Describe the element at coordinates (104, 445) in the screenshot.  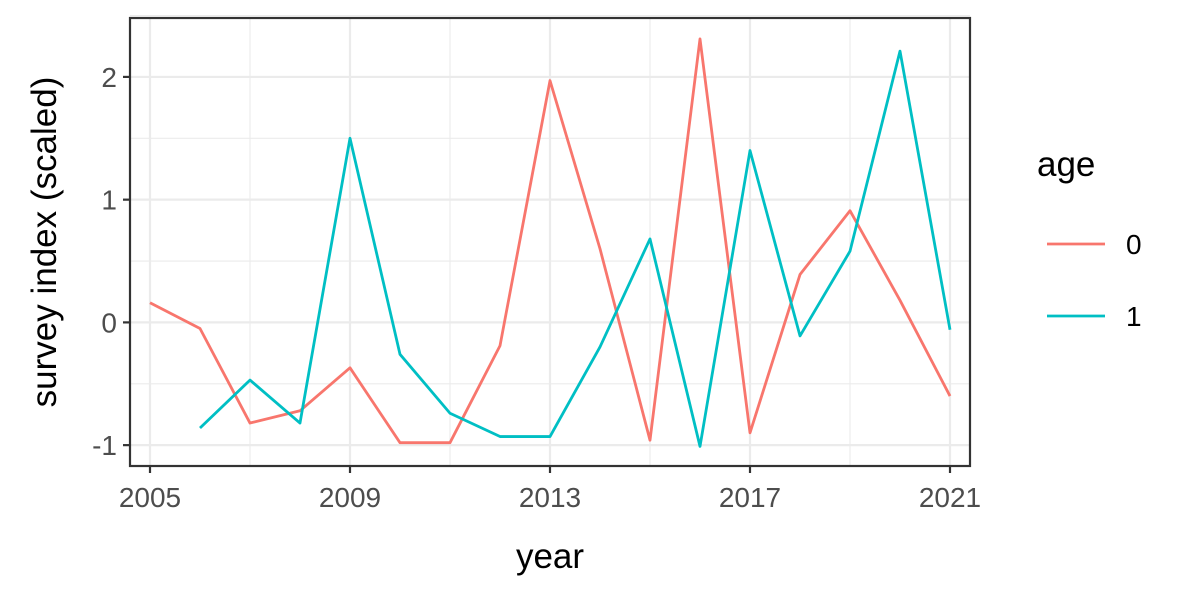
I see `y-tick-label: -1` at that location.